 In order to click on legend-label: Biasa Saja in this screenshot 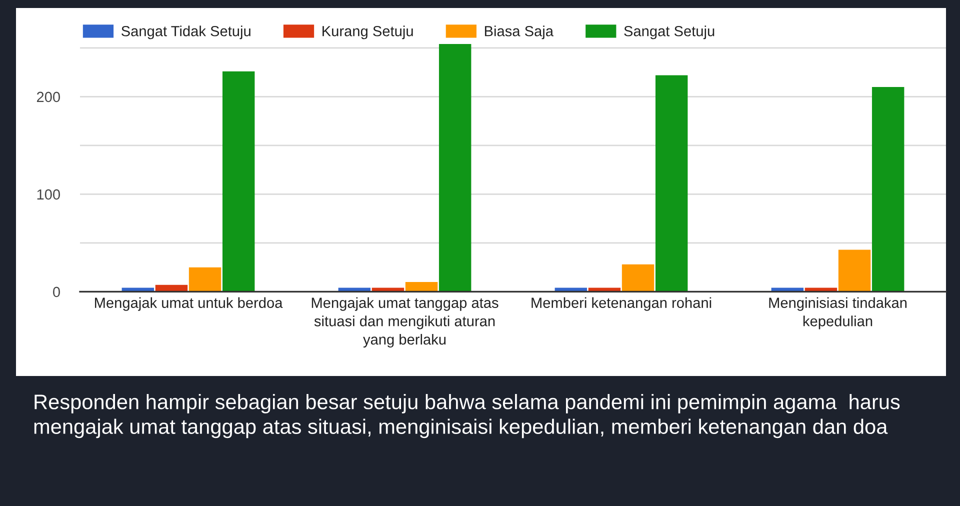, I will do `click(519, 33)`.